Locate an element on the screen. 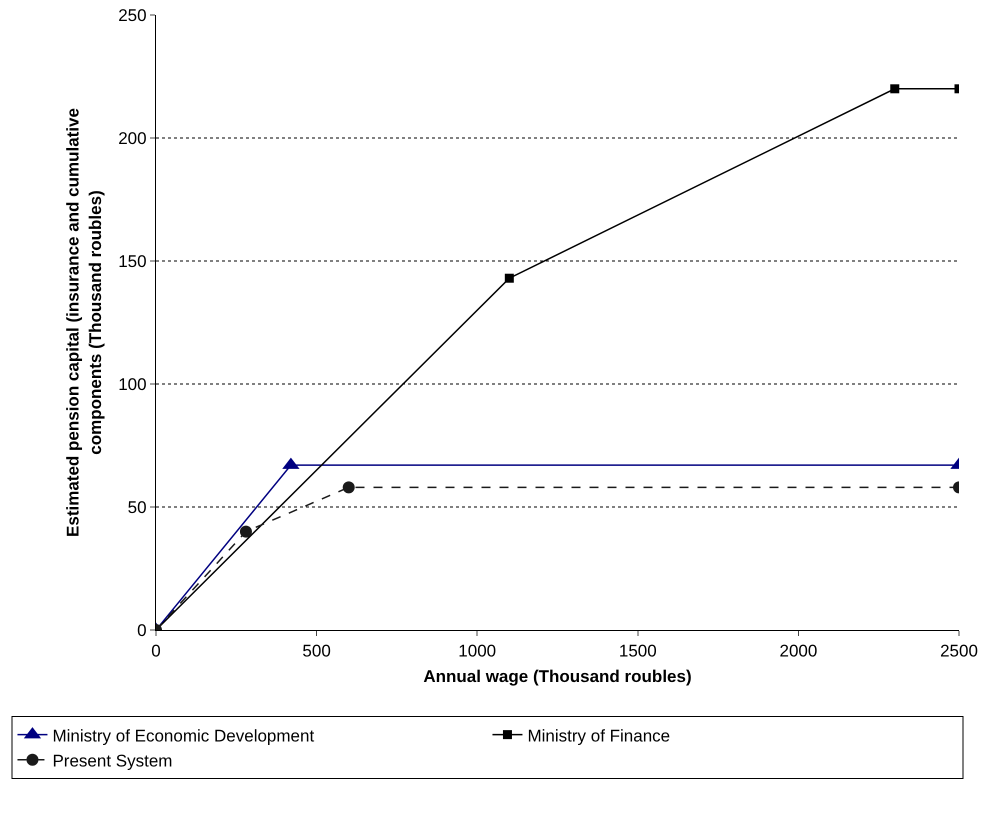 Image resolution: width=987 pixels, height=836 pixels. y-tick-label: 100 is located at coordinates (132, 384).